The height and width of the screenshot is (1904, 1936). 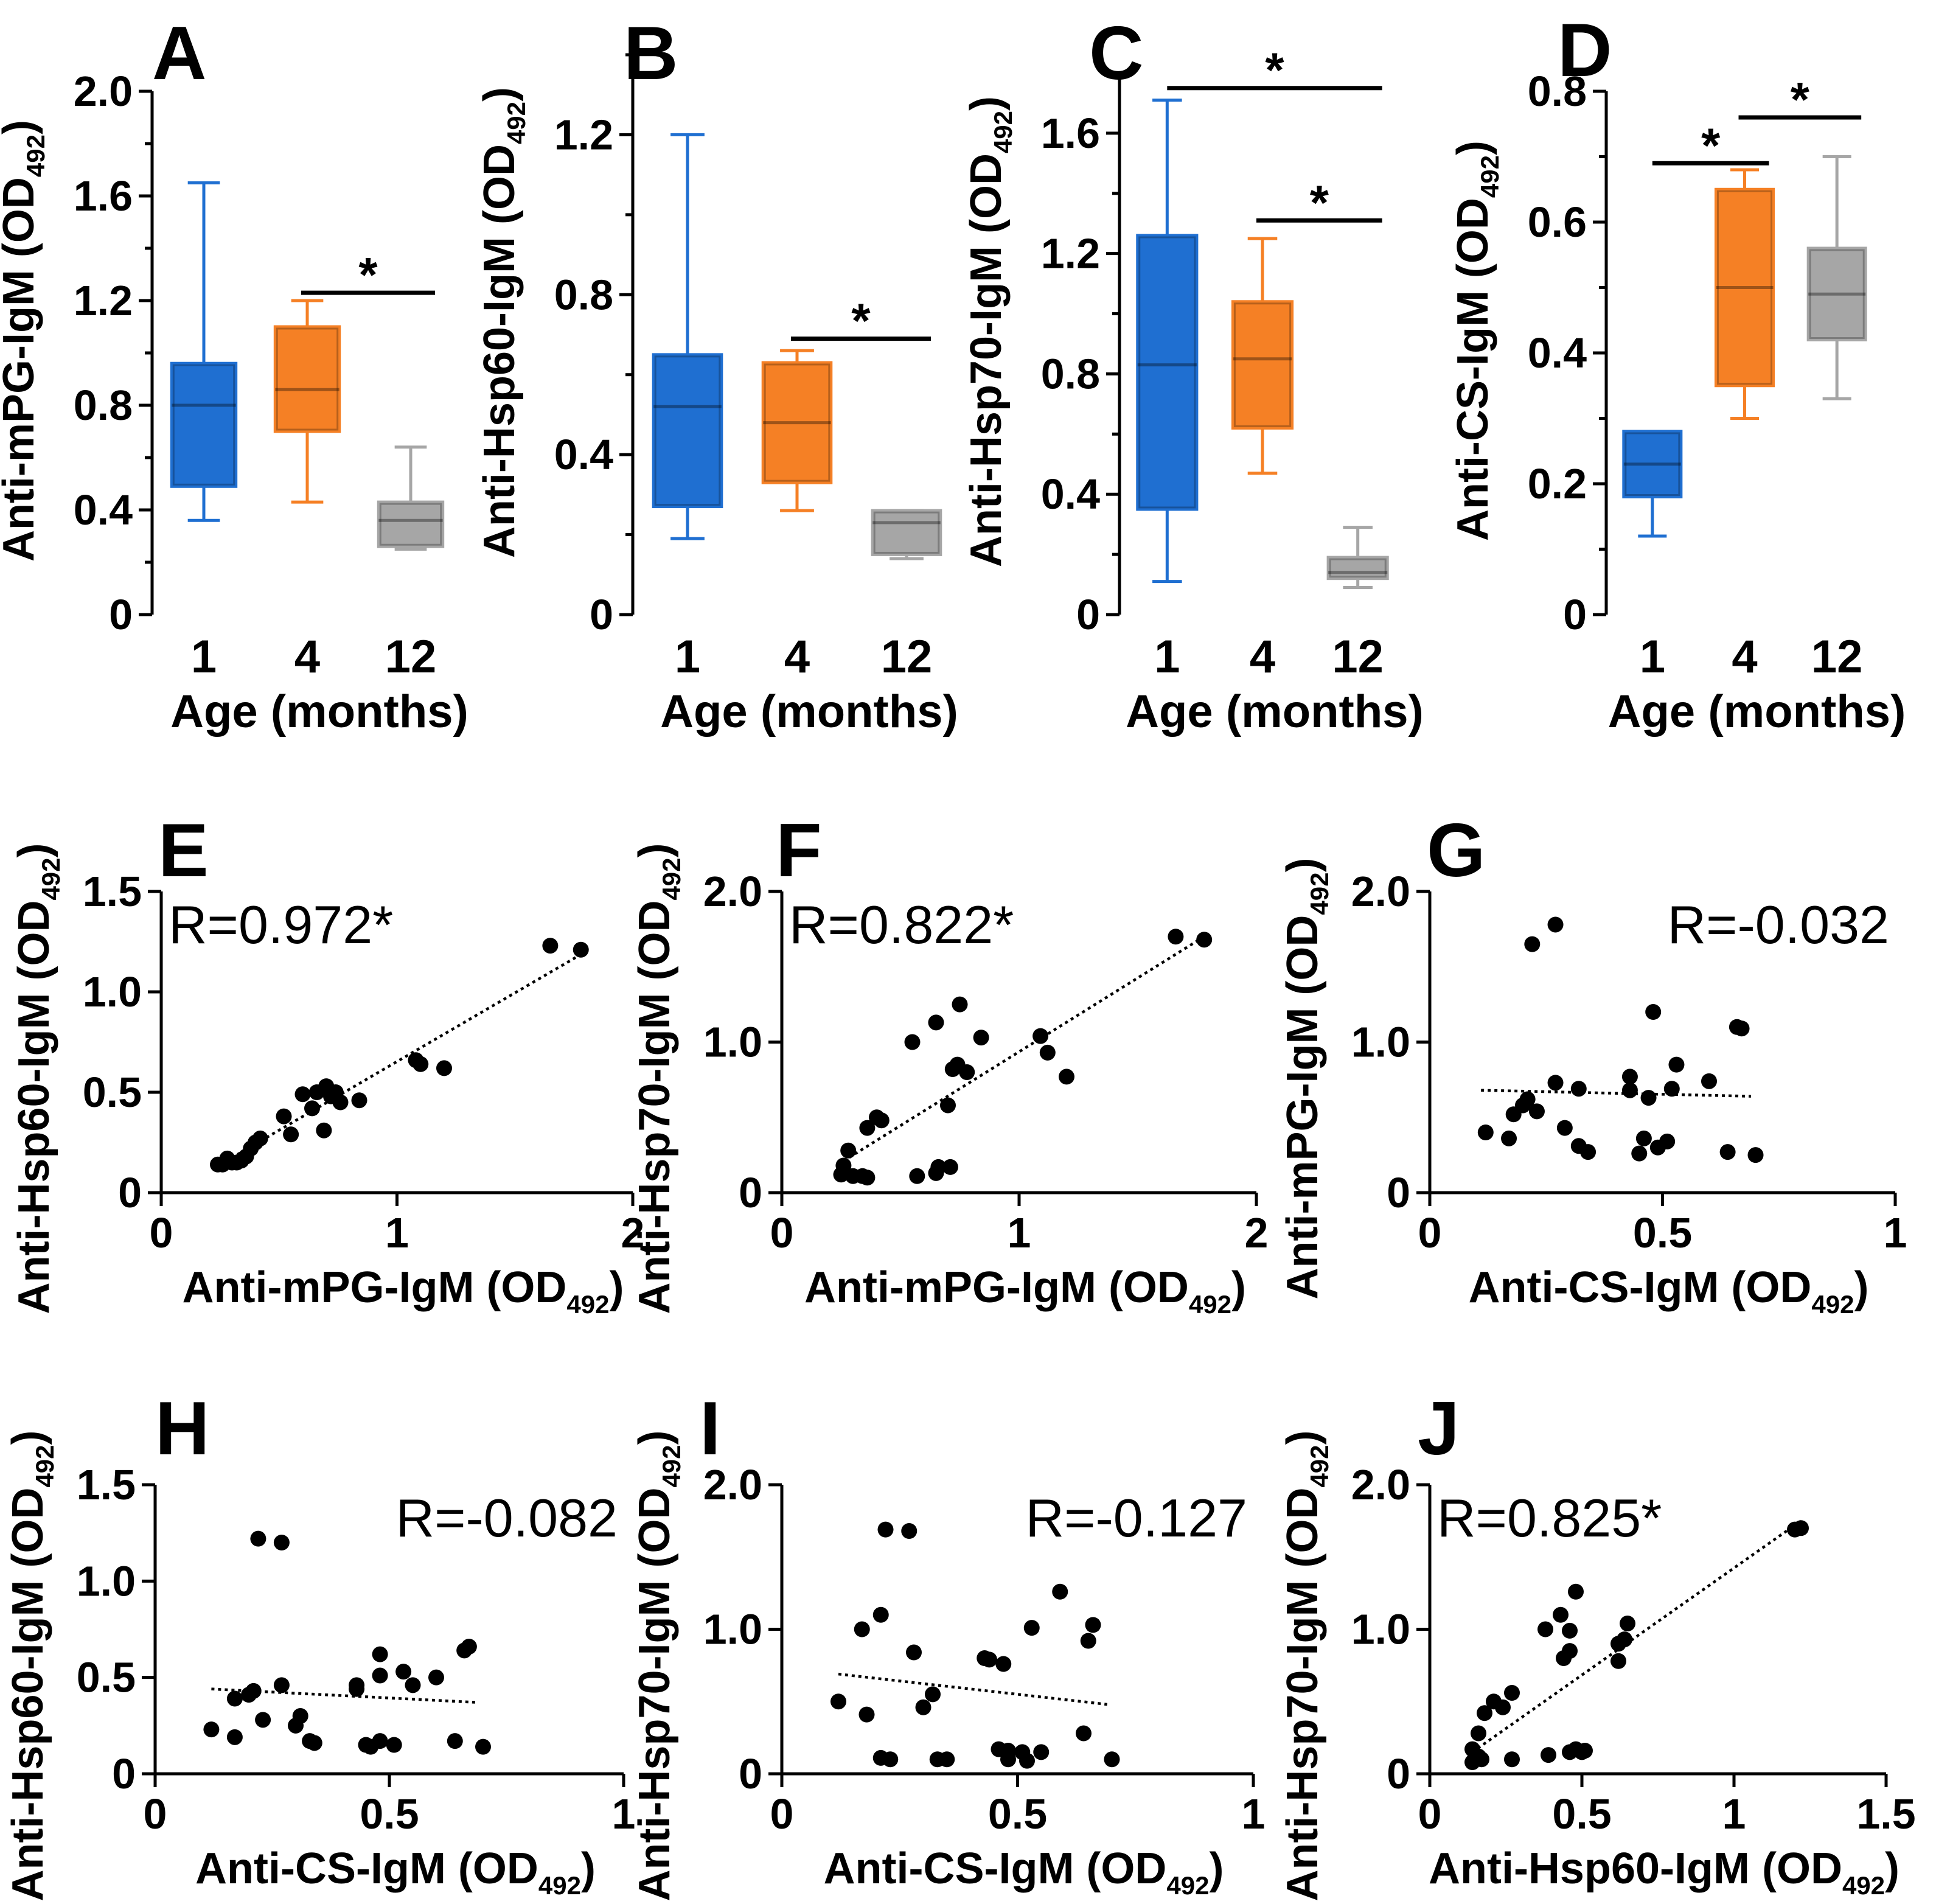 What do you see at coordinates (204, 657) in the screenshot?
I see `x-category-label: 1` at bounding box center [204, 657].